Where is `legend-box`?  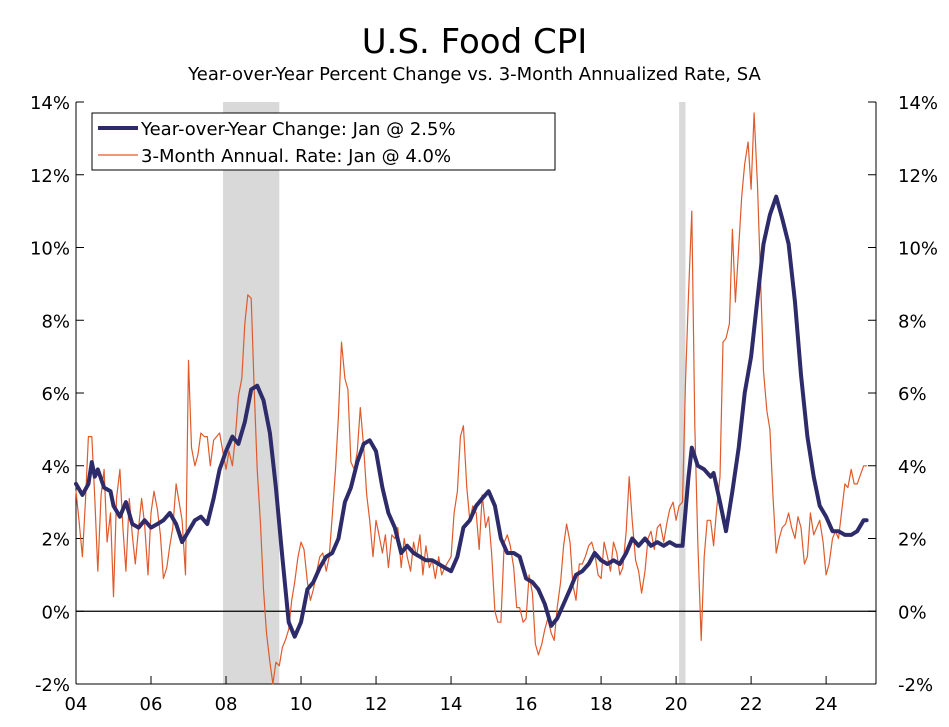
legend-box is located at coordinates (323, 141).